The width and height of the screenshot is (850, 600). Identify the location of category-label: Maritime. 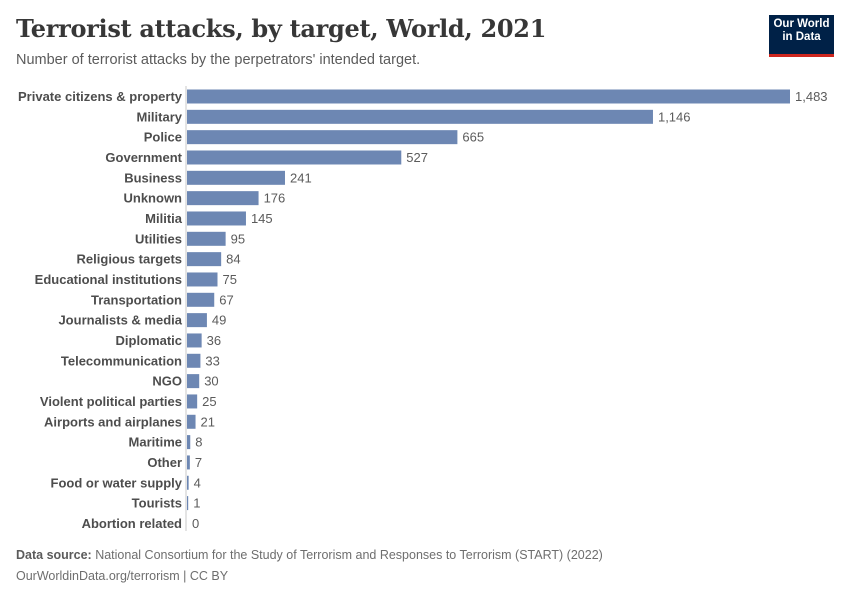
(155, 442).